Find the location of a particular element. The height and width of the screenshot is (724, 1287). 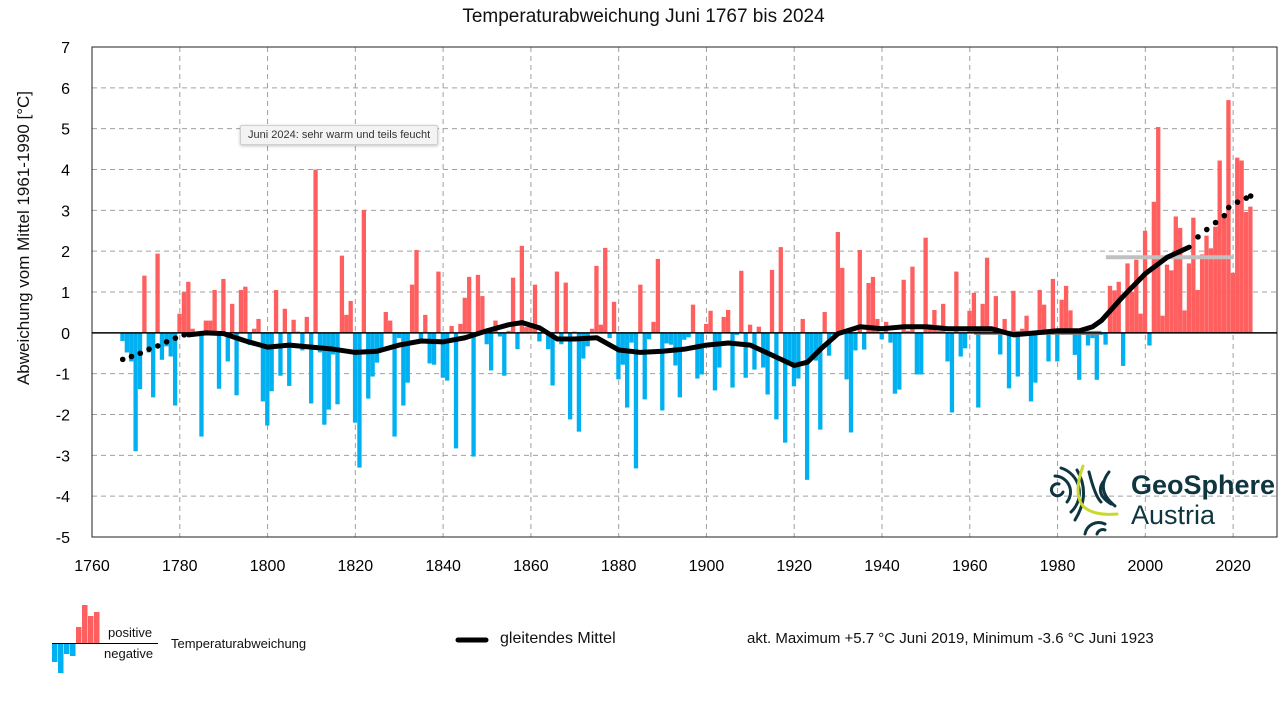

y-tick-label: -3 is located at coordinates (63, 456).